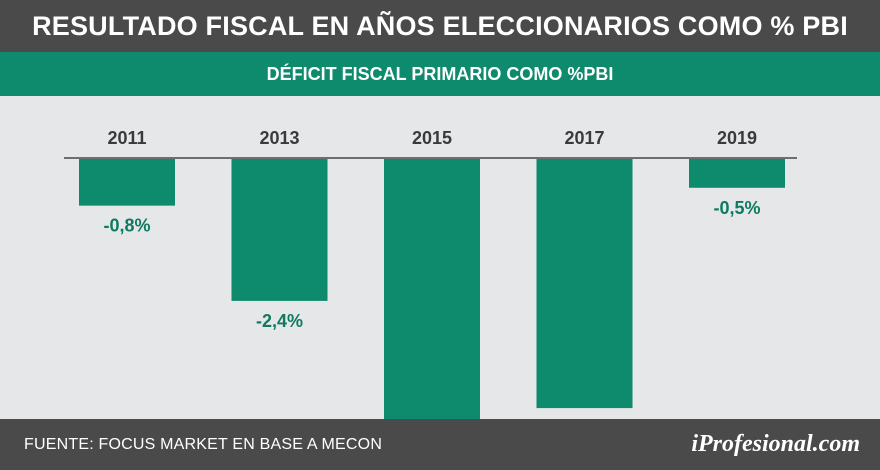 The image size is (880, 470). I want to click on chart-subtitle: DÉFICIT FISCAL PRIMARIO COMO %PBI, so click(440, 74).